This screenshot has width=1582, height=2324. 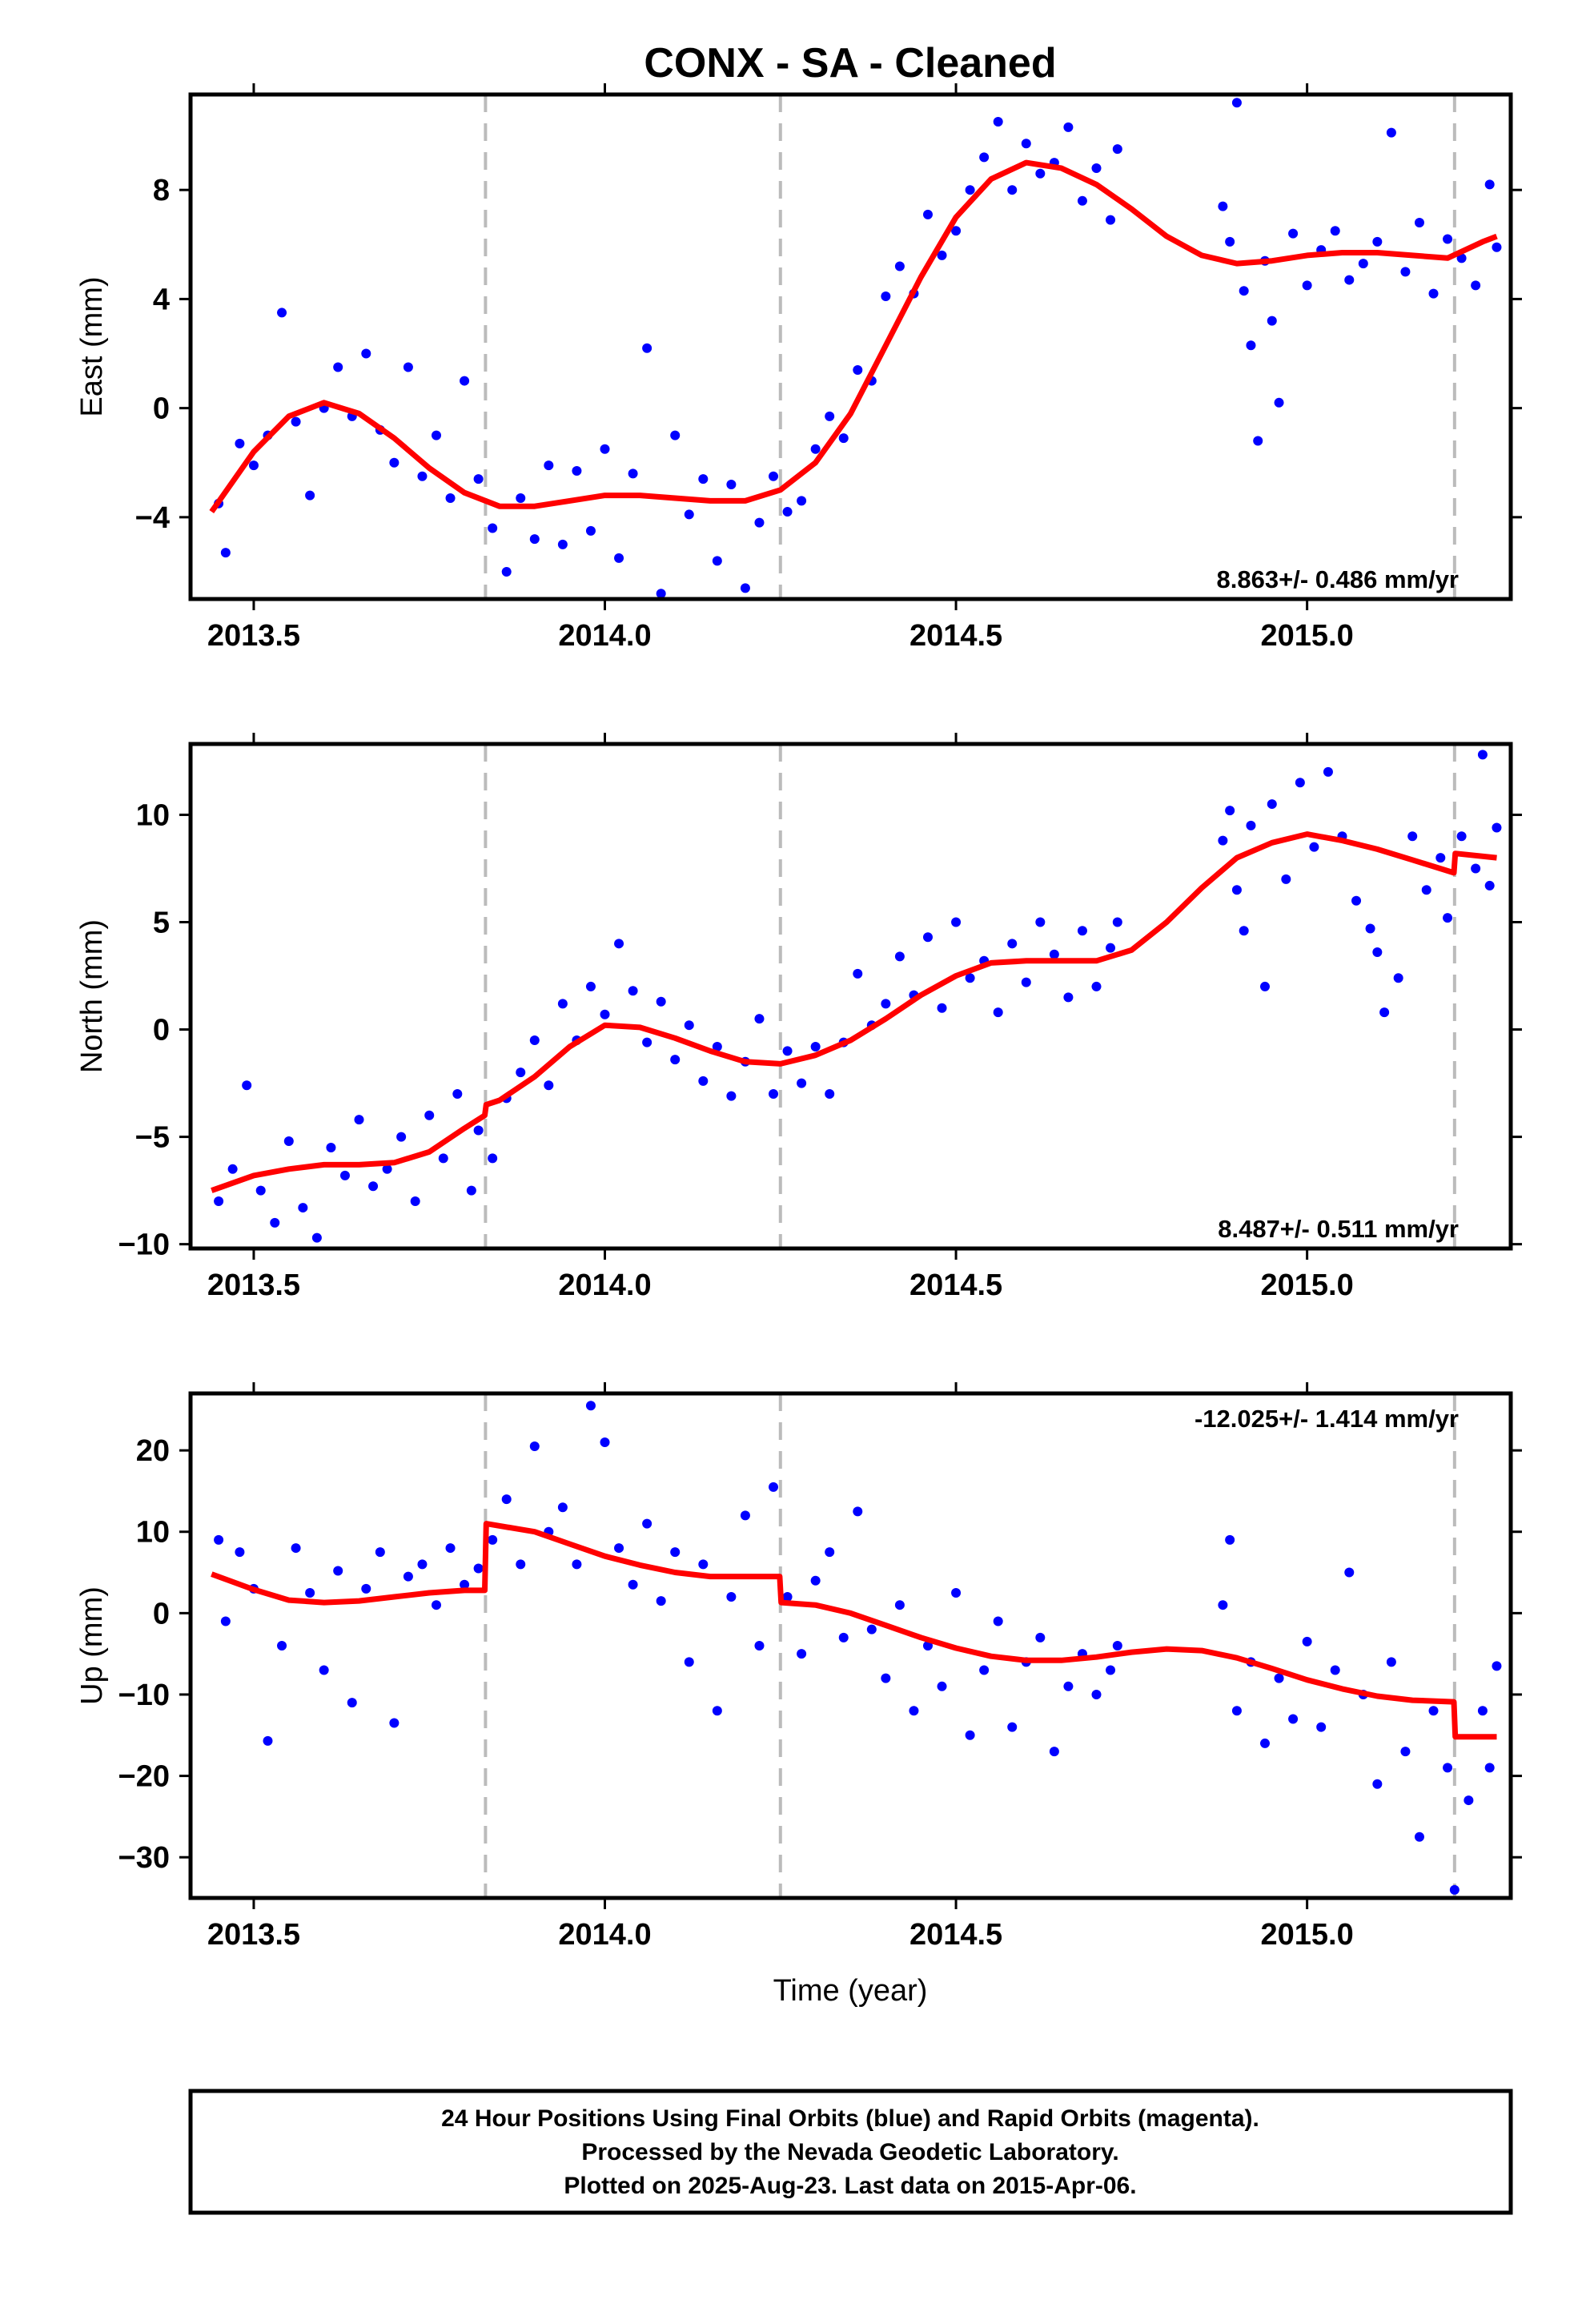 What do you see at coordinates (956, 636) in the screenshot?
I see `x-tick-label: 2014.5` at bounding box center [956, 636].